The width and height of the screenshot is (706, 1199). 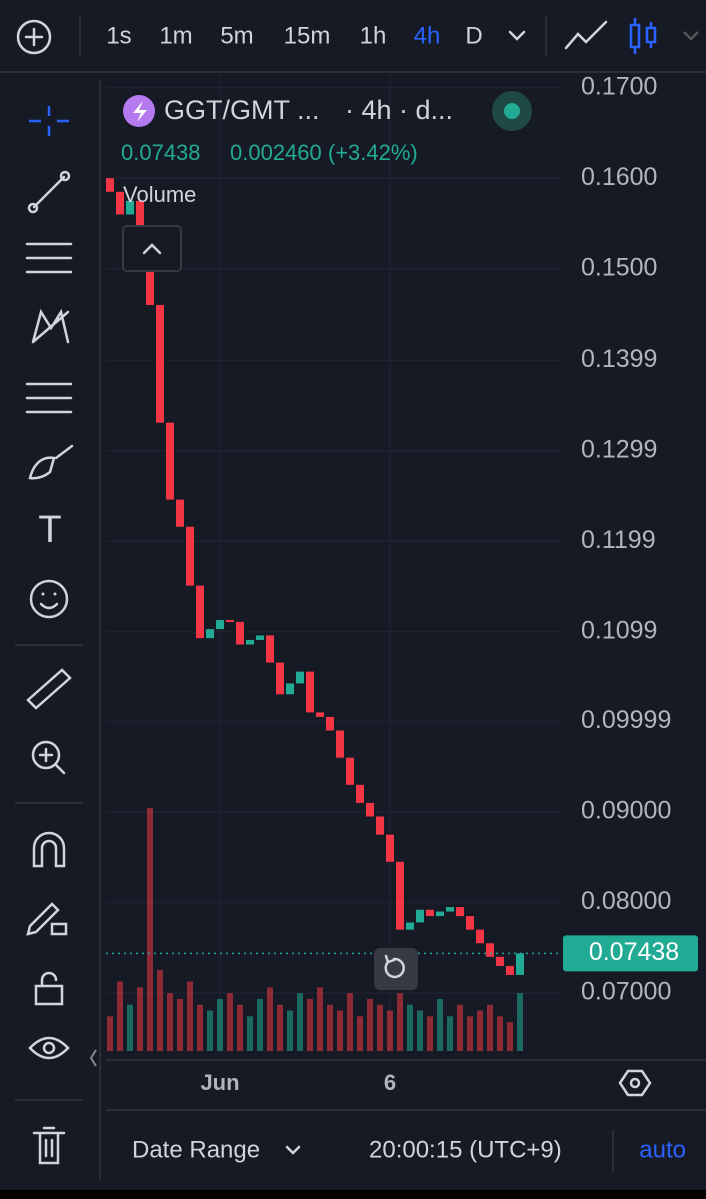 I want to click on magnet-tool, so click(x=49, y=849).